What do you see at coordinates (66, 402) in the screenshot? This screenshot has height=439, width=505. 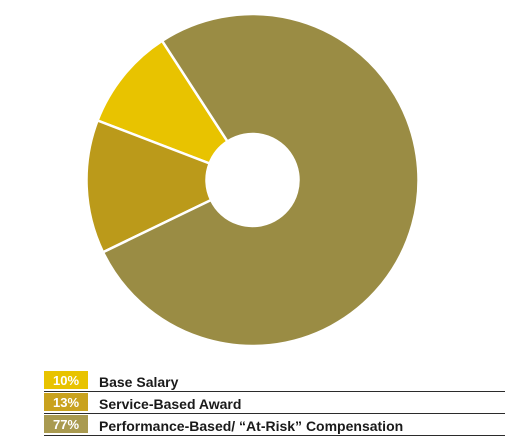 I see `legend-swatch-service-based-award: 13%` at bounding box center [66, 402].